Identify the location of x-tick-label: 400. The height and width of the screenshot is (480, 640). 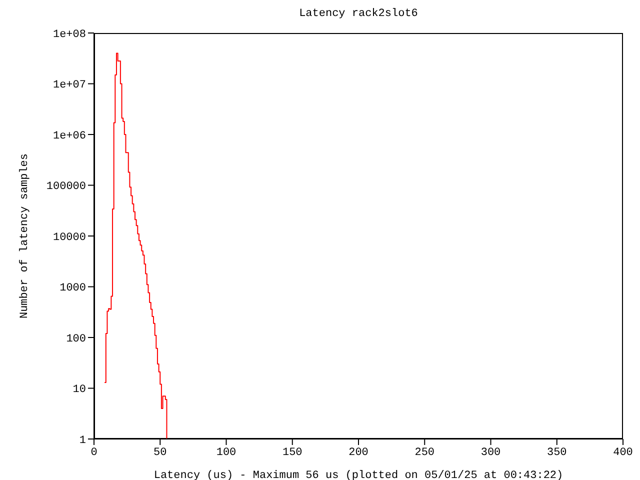
(623, 452).